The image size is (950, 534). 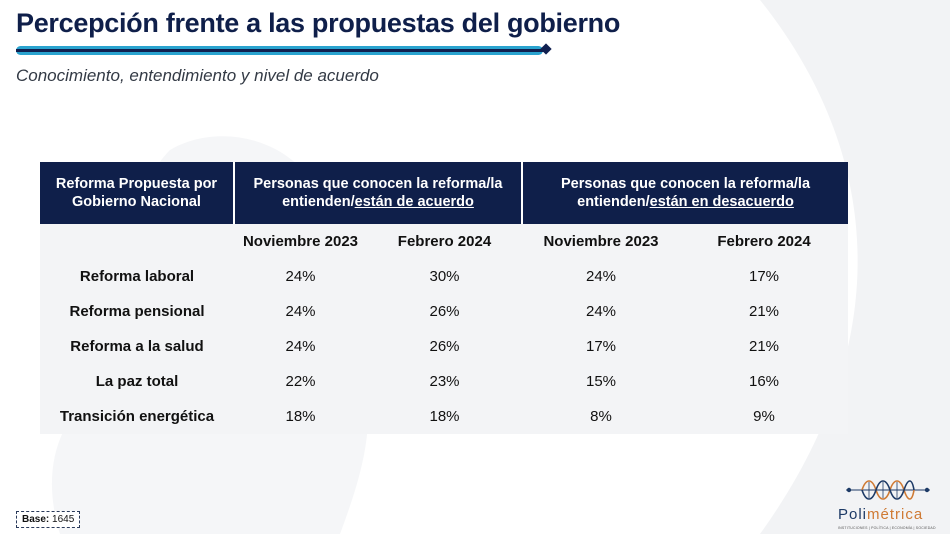 I want to click on table-cell: 8%, so click(x=601, y=416).